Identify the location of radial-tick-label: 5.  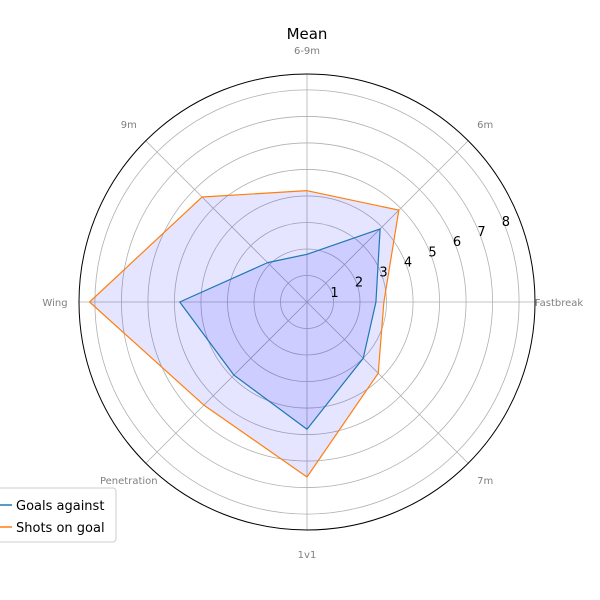
(432, 252).